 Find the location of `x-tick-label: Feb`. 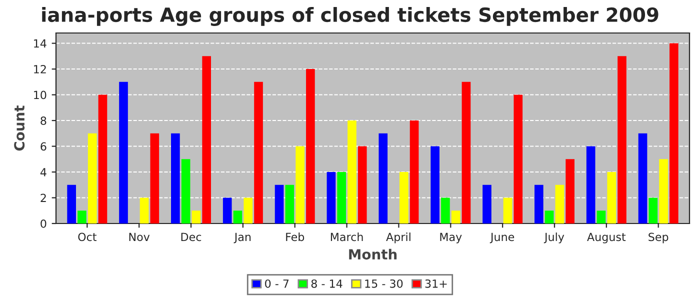

x-tick-label: Feb is located at coordinates (295, 237).